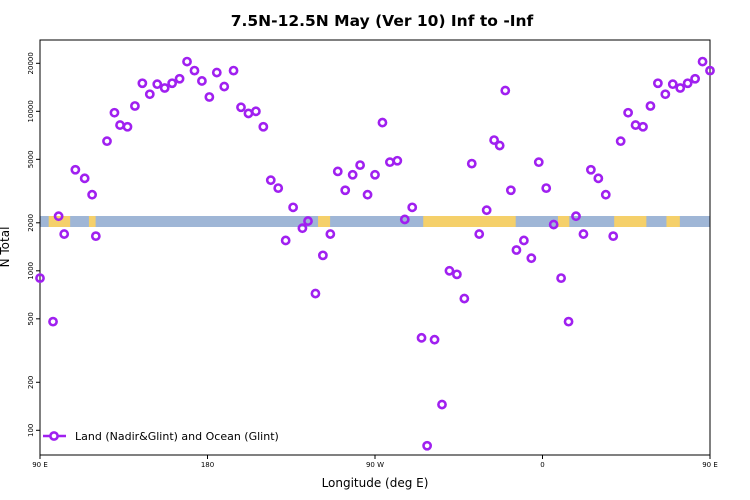 This screenshot has height=500, width=750. What do you see at coordinates (54, 436) in the screenshot?
I see `legend-marker` at bounding box center [54, 436].